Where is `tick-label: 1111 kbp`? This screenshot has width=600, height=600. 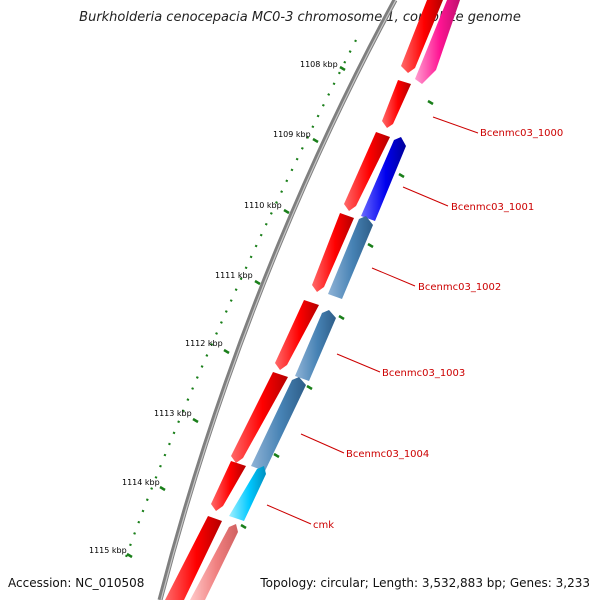 tick-label: 1111 kbp is located at coordinates (234, 275).